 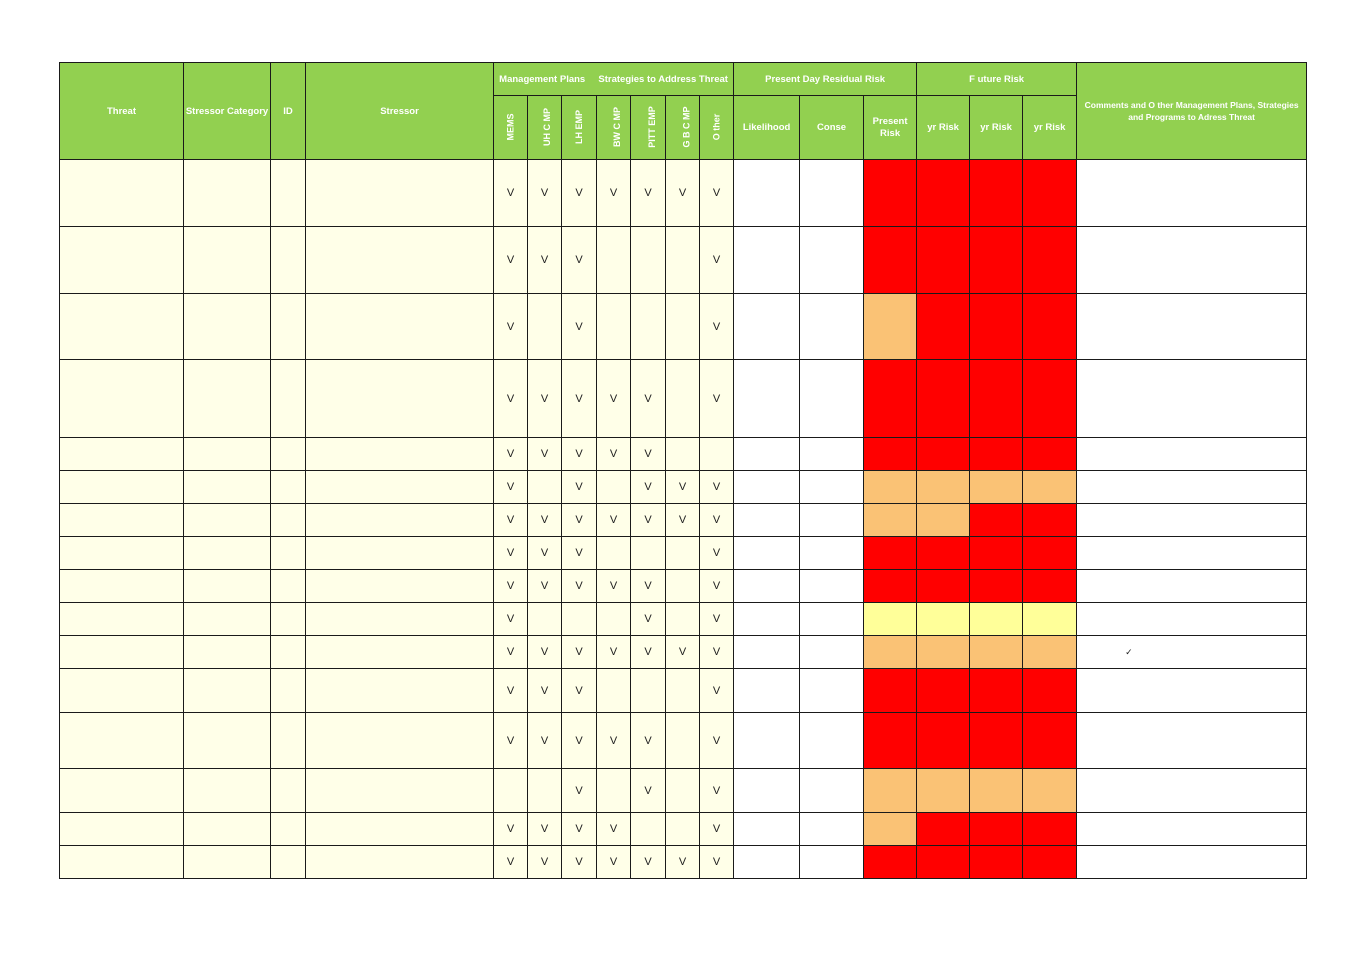 What do you see at coordinates (997, 79) in the screenshot?
I see `future-risk-header: F uture Risk` at bounding box center [997, 79].